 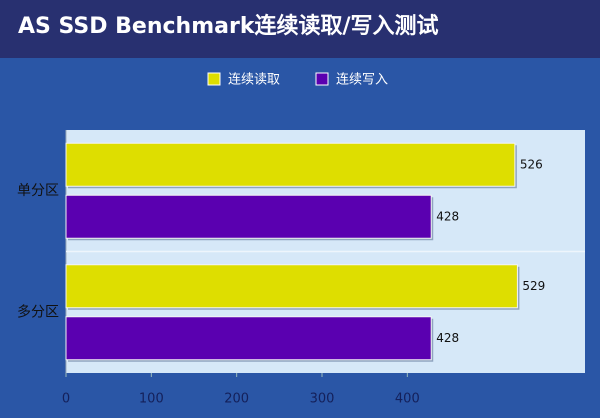 I want to click on x-tick-label: 200, so click(x=236, y=399).